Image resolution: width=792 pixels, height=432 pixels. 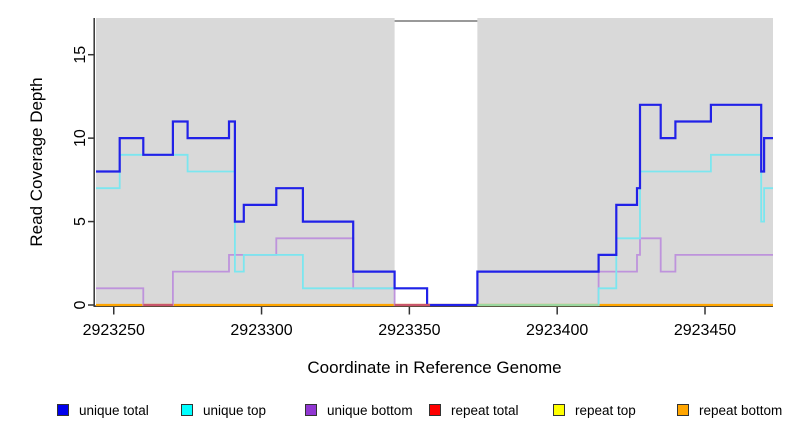 I want to click on x-tick-label: 2923350, so click(x=409, y=330).